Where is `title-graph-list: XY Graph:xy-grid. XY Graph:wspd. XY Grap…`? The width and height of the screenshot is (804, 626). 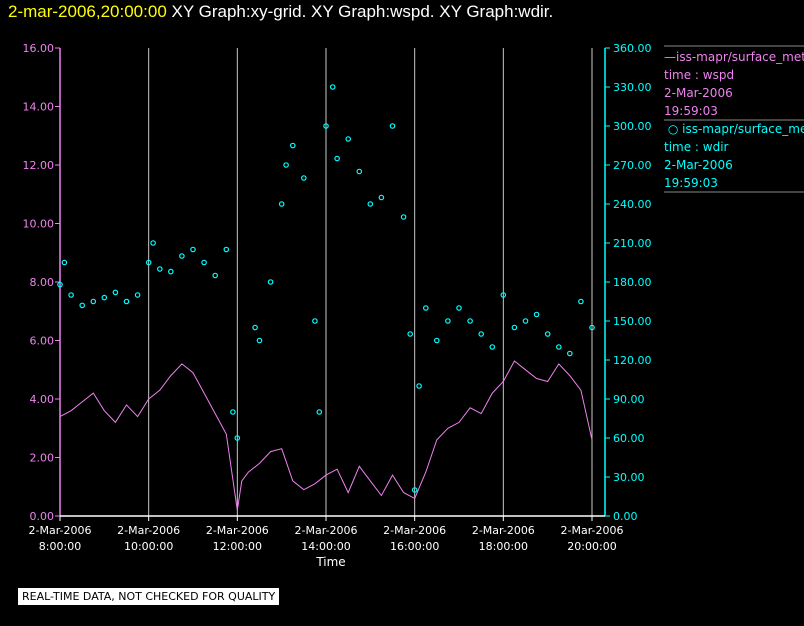 title-graph-list: XY Graph:xy-grid. XY Graph:wspd. XY Grap… is located at coordinates (362, 11).